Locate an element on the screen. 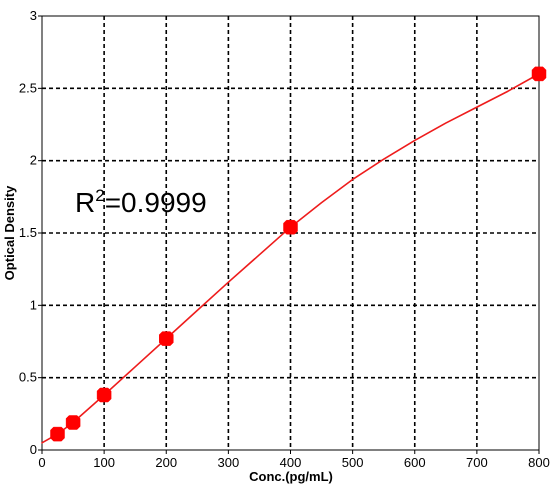 Image resolution: width=555 pixels, height=486 pixels. r-squared-base: R is located at coordinates (85, 202).